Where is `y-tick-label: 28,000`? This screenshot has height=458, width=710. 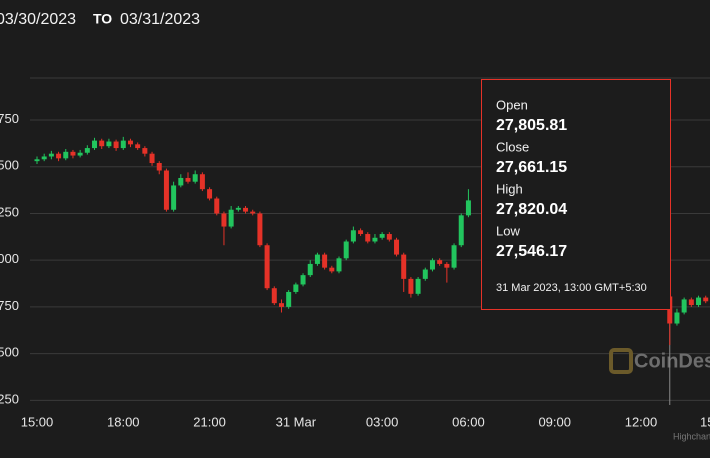
y-tick-label: 28,000 is located at coordinates (9, 258).